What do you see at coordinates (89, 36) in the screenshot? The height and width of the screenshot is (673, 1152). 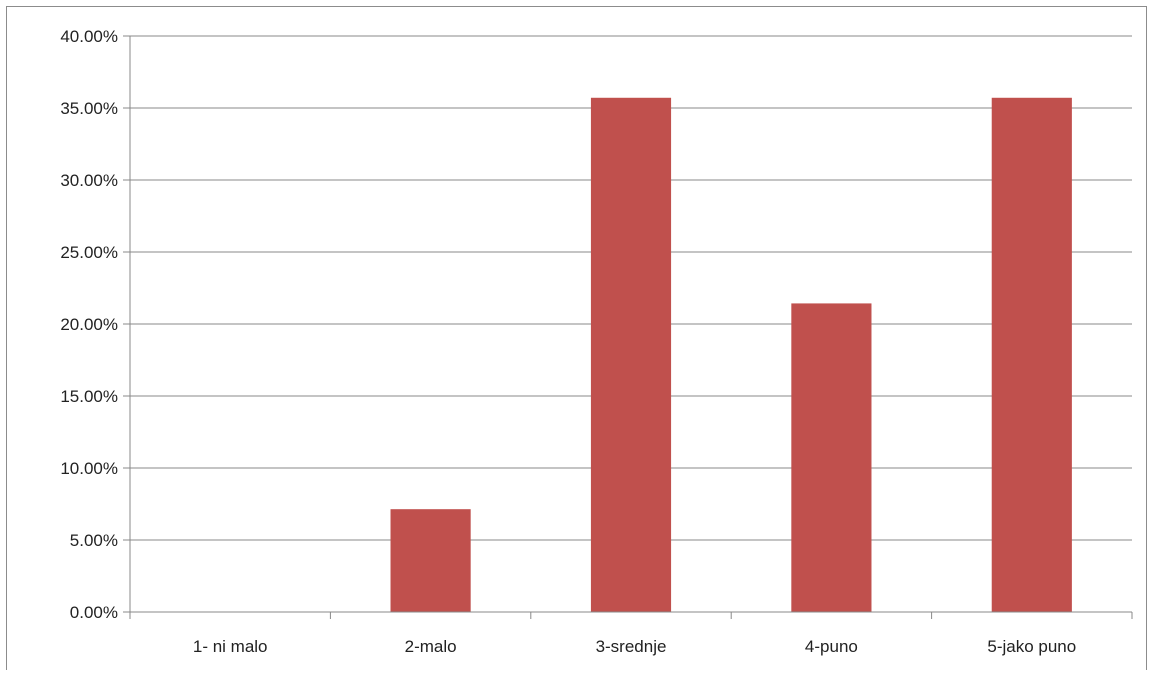 I see `y-tick-label: 40.00%` at bounding box center [89, 36].